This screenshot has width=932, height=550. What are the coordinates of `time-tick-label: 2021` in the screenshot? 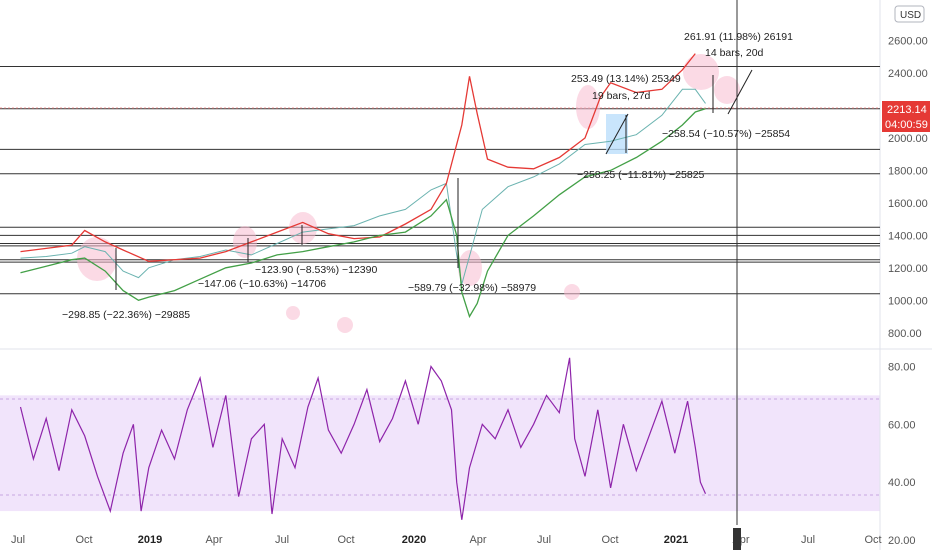 It's located at (676, 540).